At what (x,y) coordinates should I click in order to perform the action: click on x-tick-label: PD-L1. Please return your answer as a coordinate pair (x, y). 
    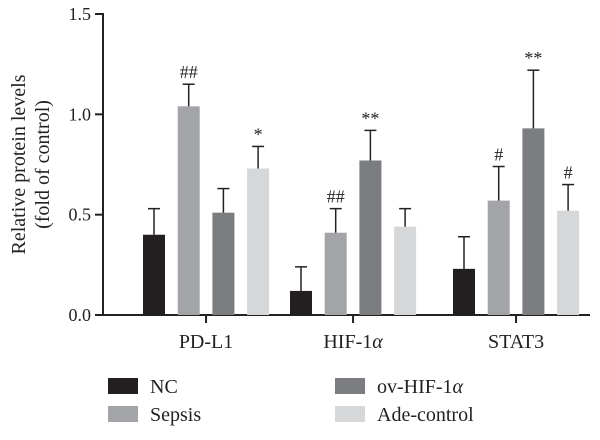
    Looking at the image, I should click on (206, 342).